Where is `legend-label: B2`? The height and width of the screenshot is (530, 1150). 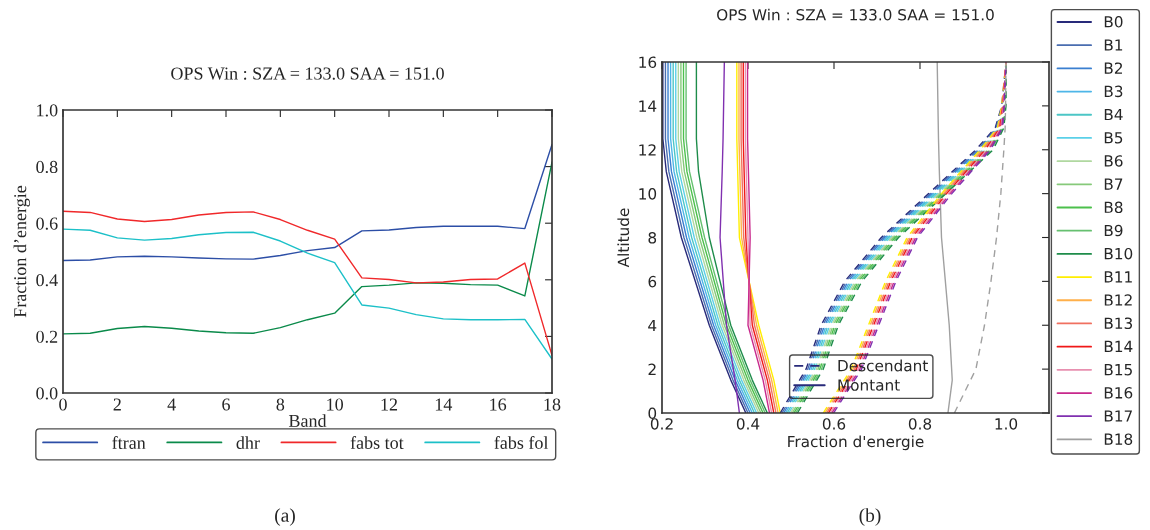 legend-label: B2 is located at coordinates (1113, 68).